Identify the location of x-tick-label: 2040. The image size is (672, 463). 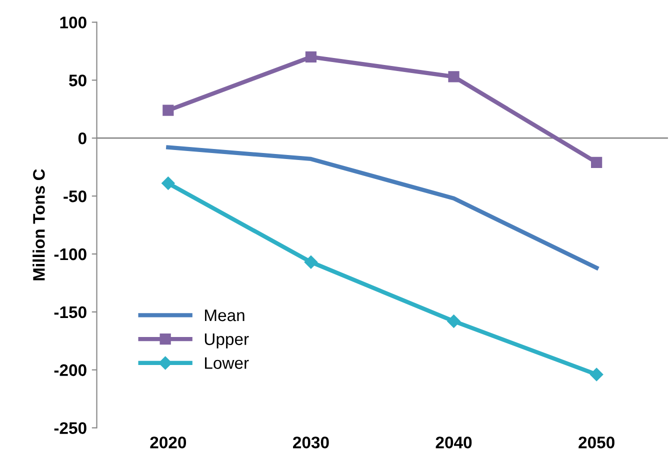
(454, 442).